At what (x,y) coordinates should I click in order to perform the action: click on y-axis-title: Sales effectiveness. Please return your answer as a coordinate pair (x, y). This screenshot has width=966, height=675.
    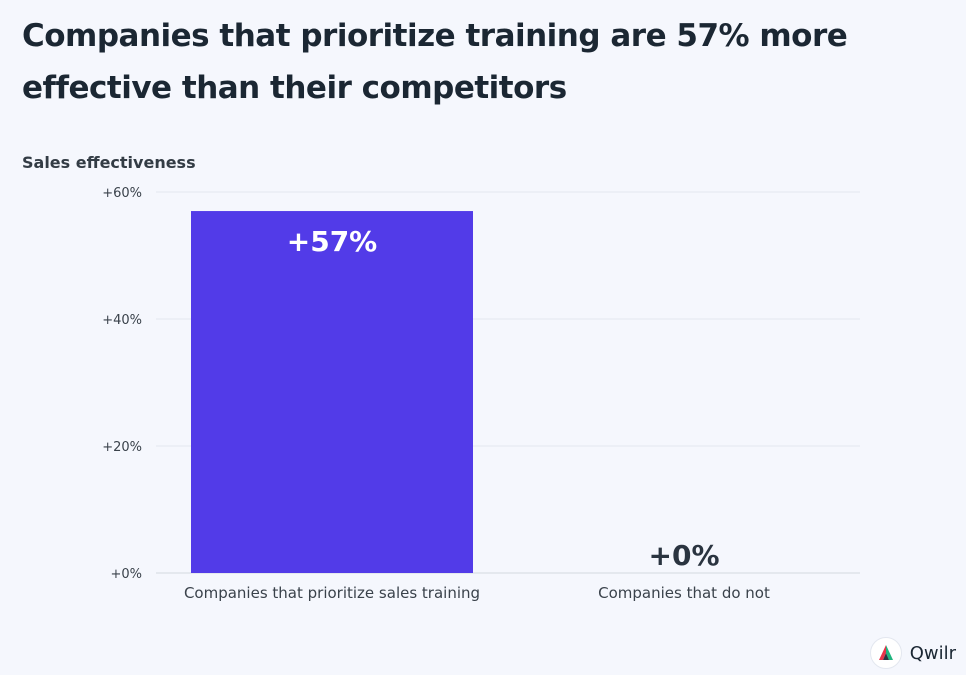
    Looking at the image, I should click on (109, 162).